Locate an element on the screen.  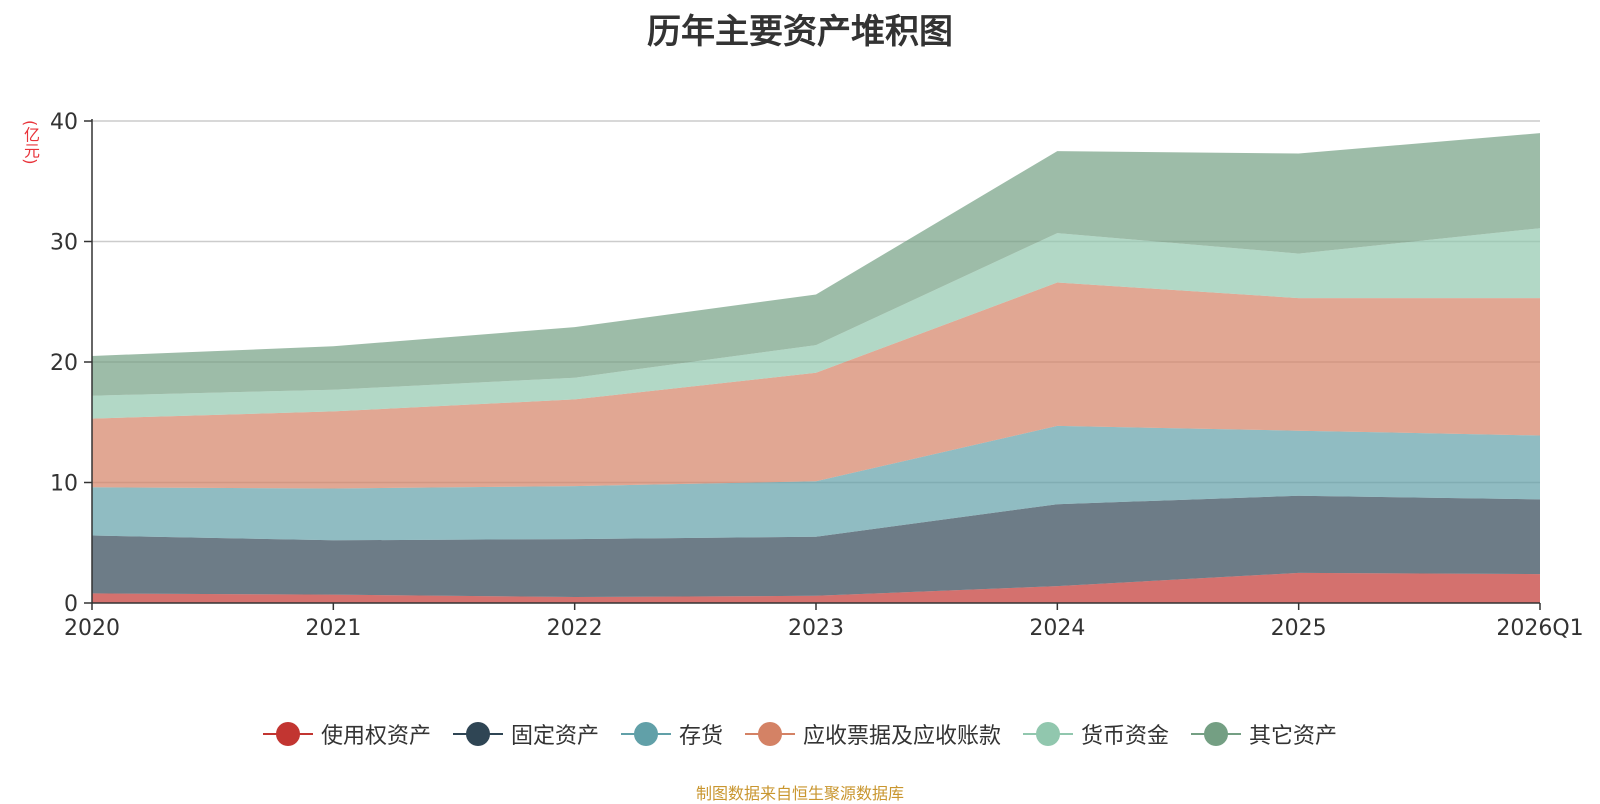
legend-label: 货币资金 is located at coordinates (1125, 736).